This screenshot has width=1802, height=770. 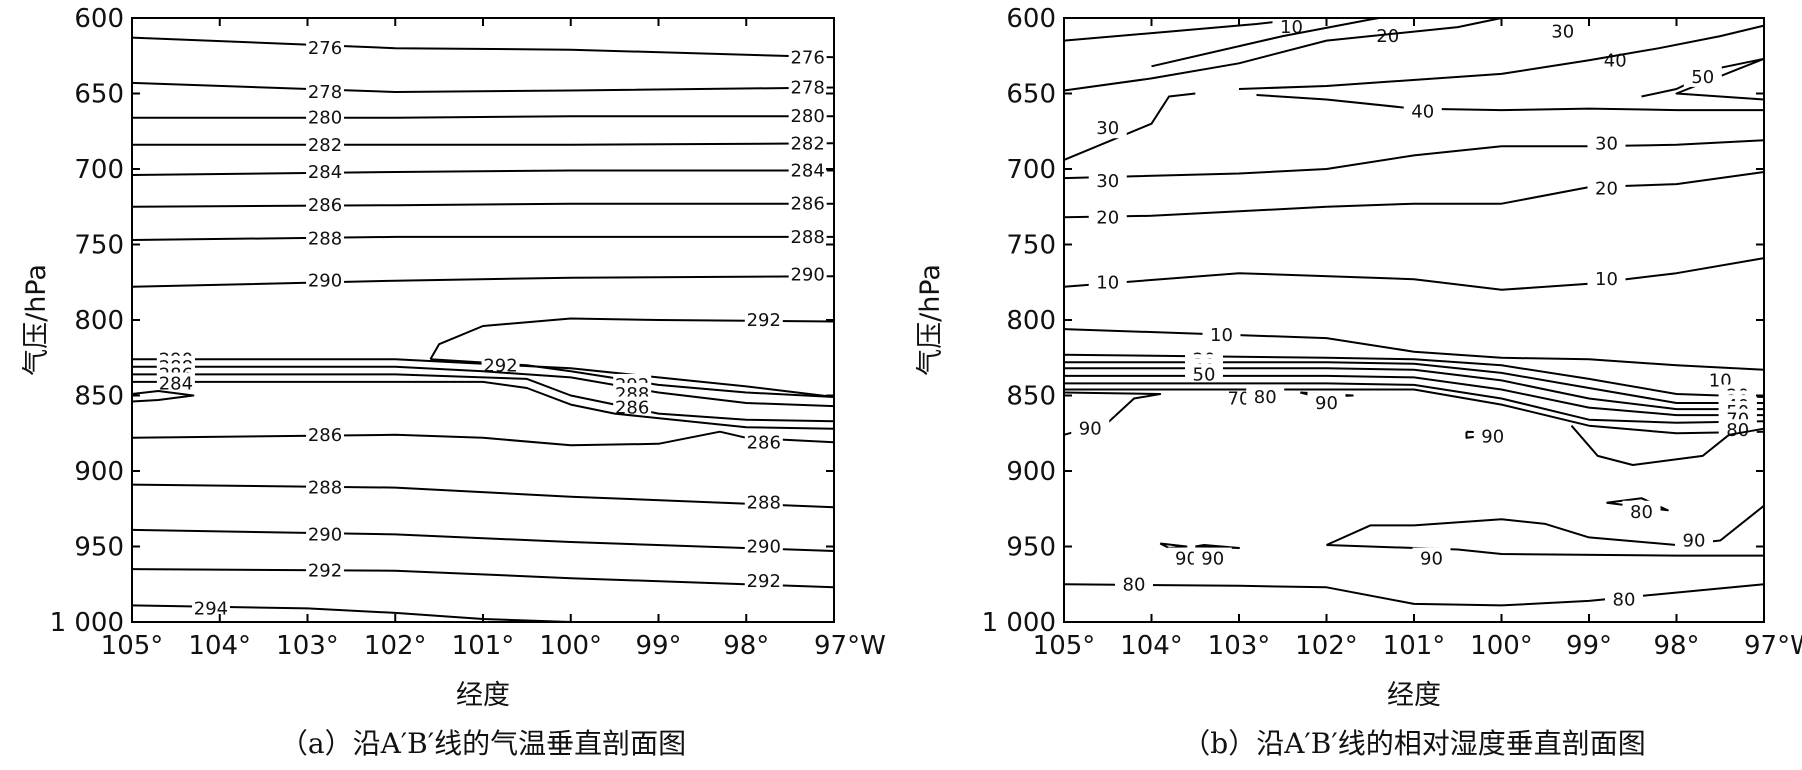 I want to click on contour-label: 290, so click(x=325, y=281).